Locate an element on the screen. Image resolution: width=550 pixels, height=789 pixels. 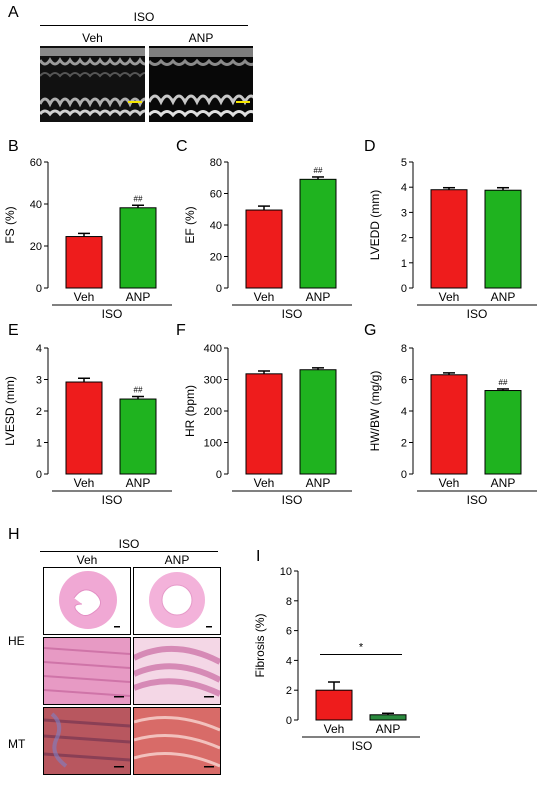
echo-veh-label: Veh is located at coordinates (92, 38).